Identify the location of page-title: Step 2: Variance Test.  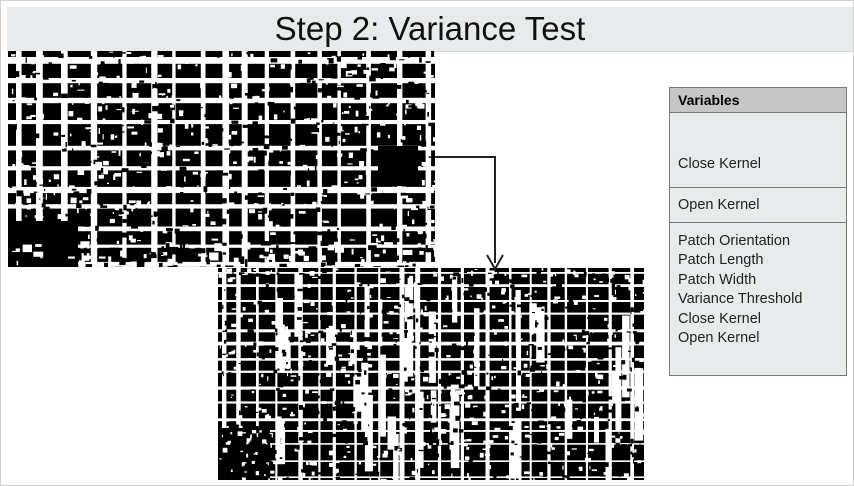
(430, 28).